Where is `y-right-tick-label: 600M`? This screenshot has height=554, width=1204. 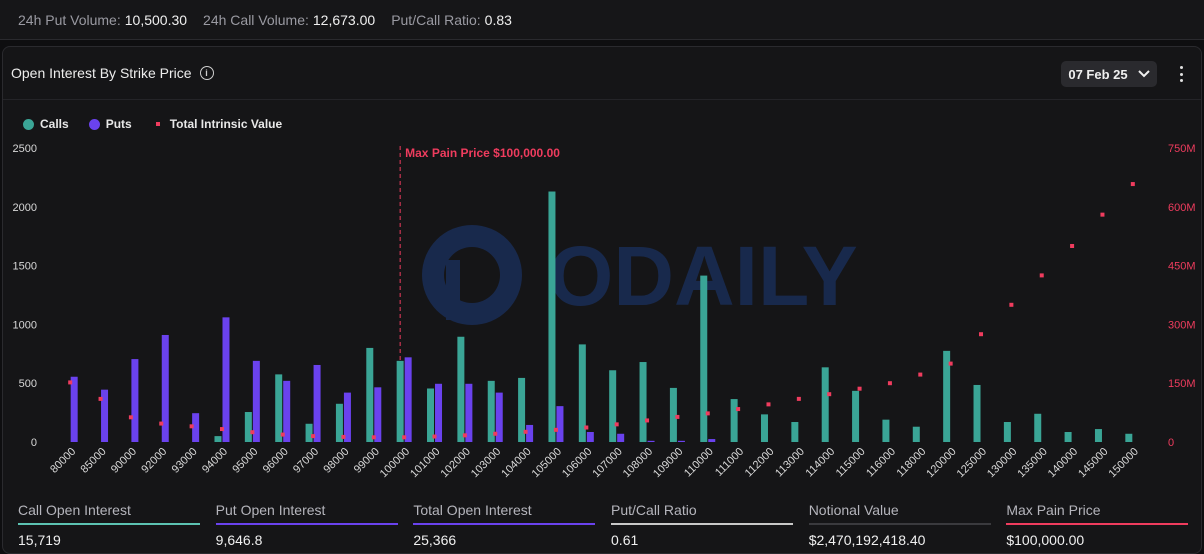 y-right-tick-label: 600M is located at coordinates (1182, 208).